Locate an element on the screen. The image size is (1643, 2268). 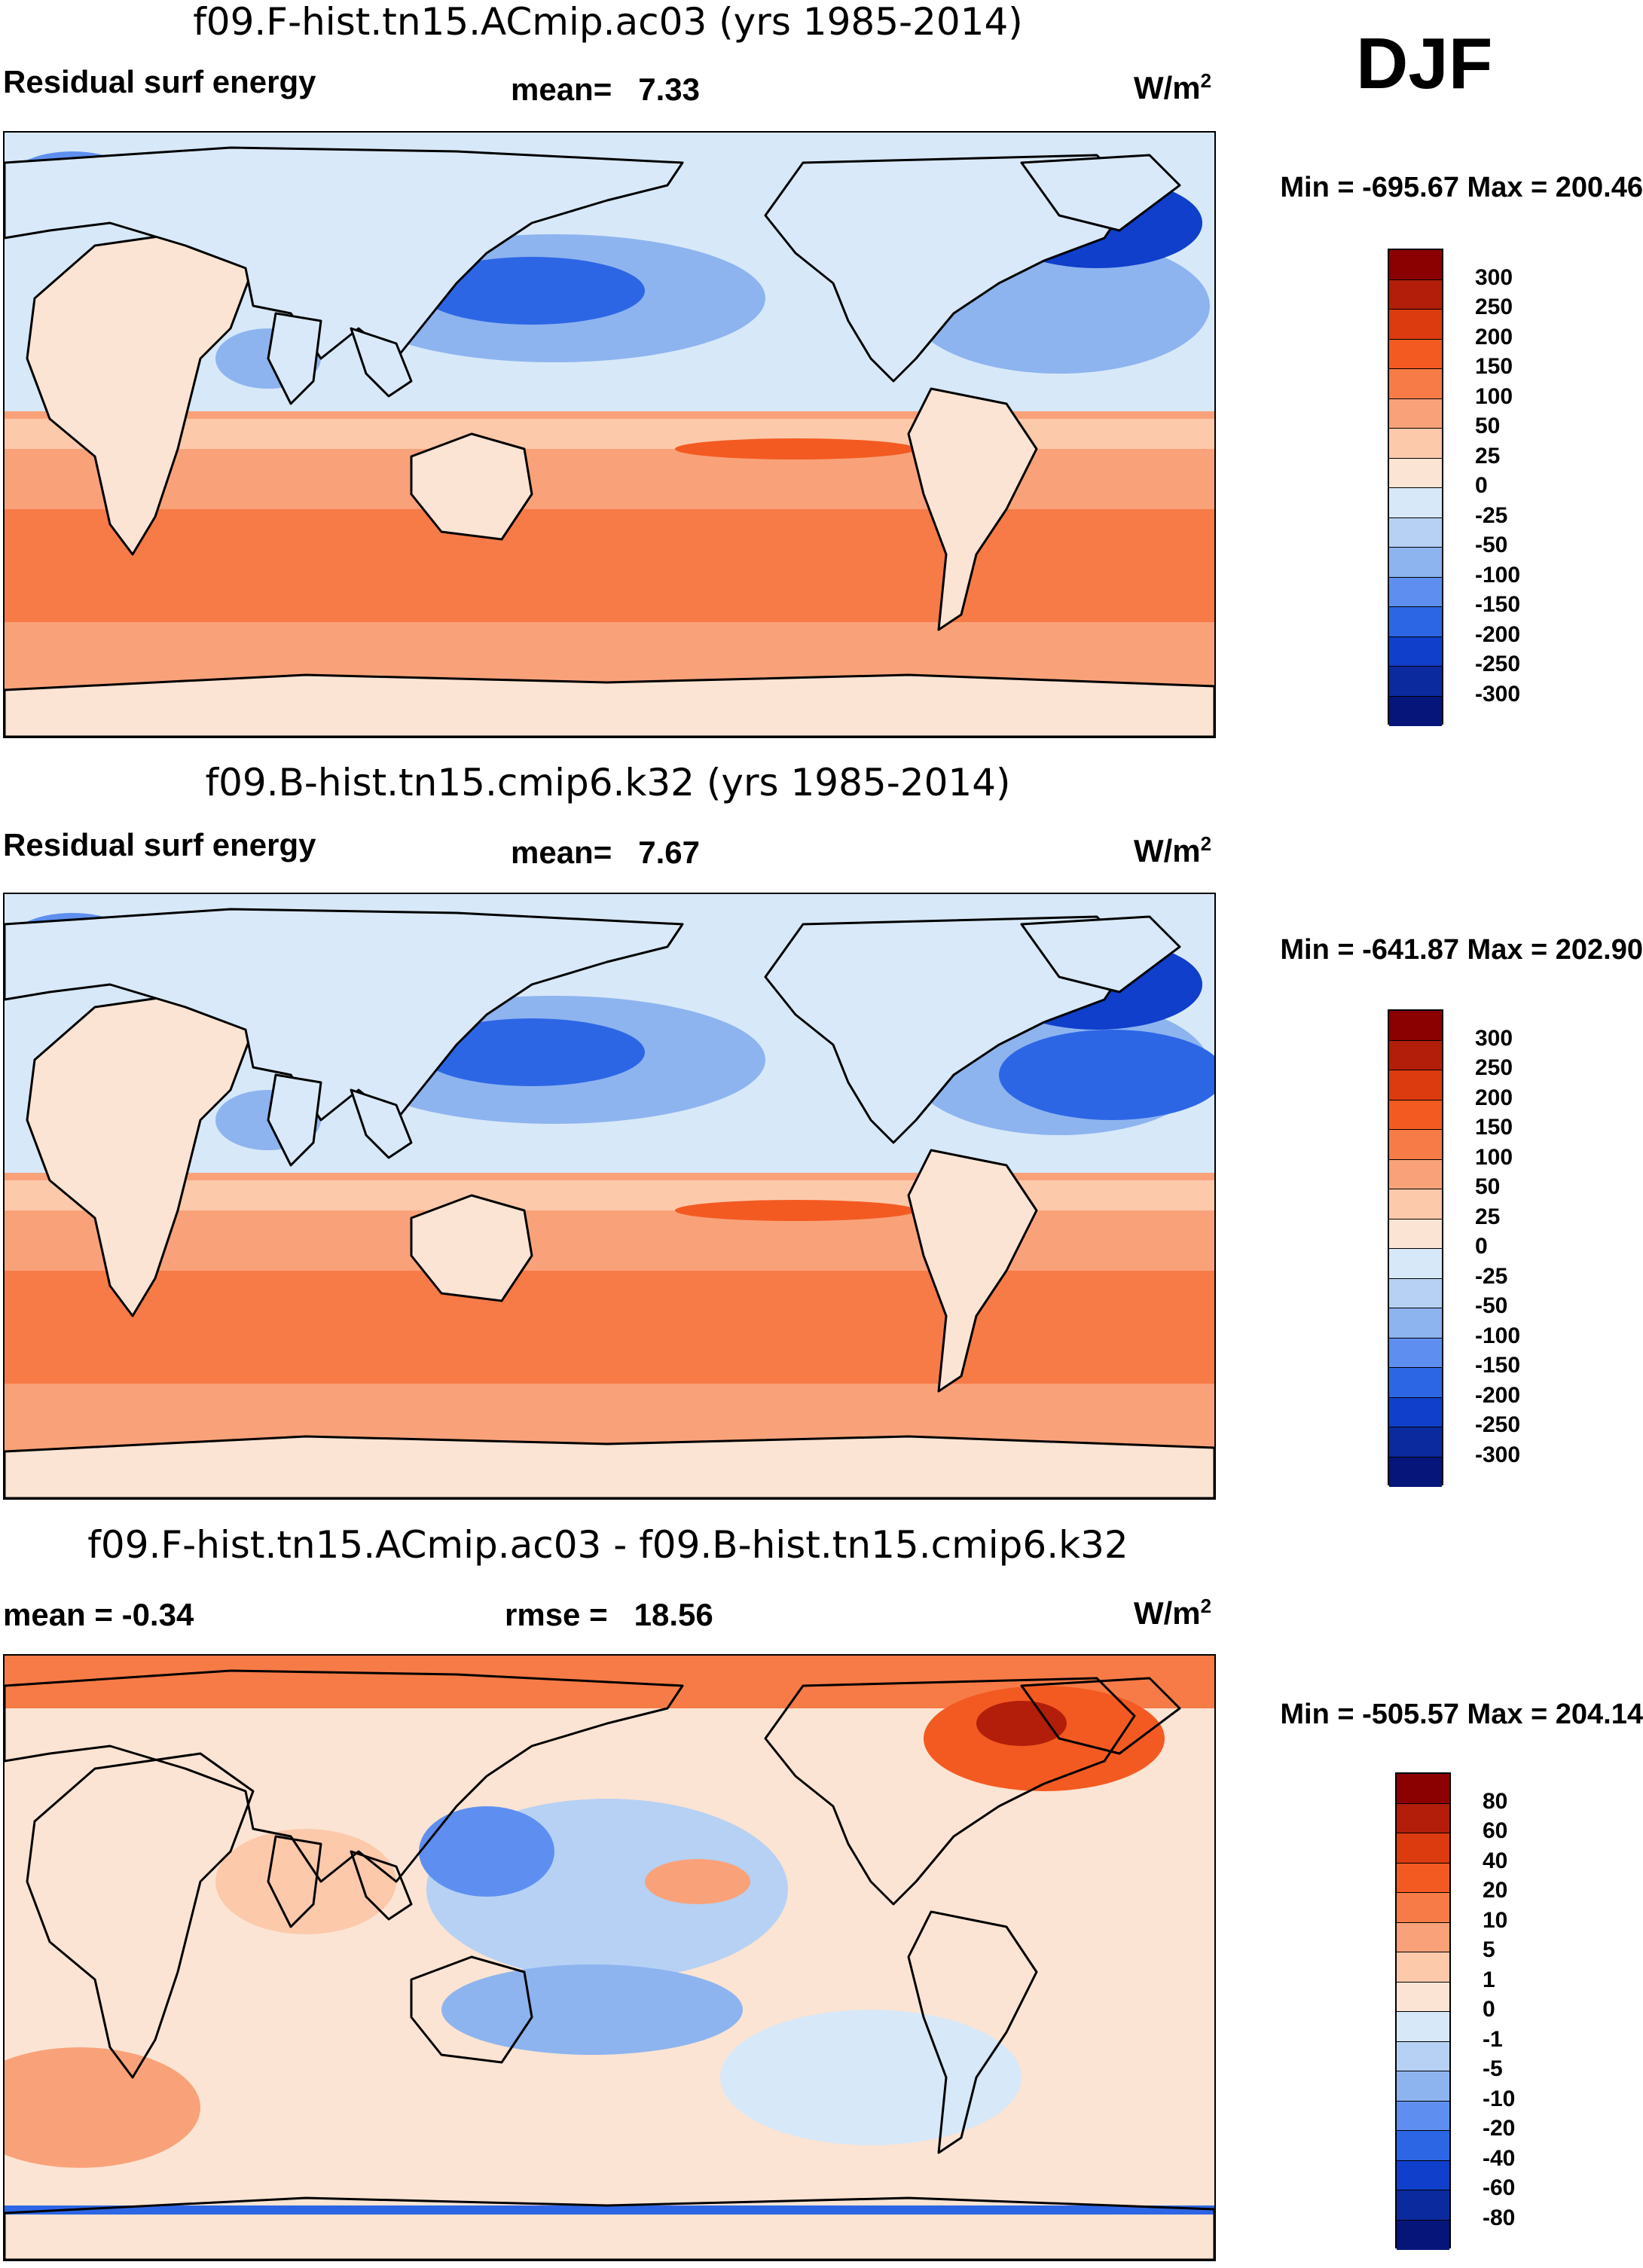
colorbar-tick-label: -80 is located at coordinates (1499, 2217).